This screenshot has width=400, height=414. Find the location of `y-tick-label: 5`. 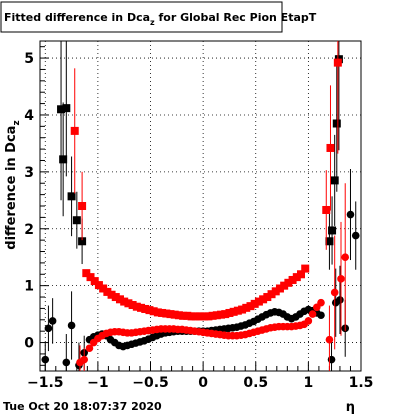

y-tick-label: 5 is located at coordinates (29, 59).